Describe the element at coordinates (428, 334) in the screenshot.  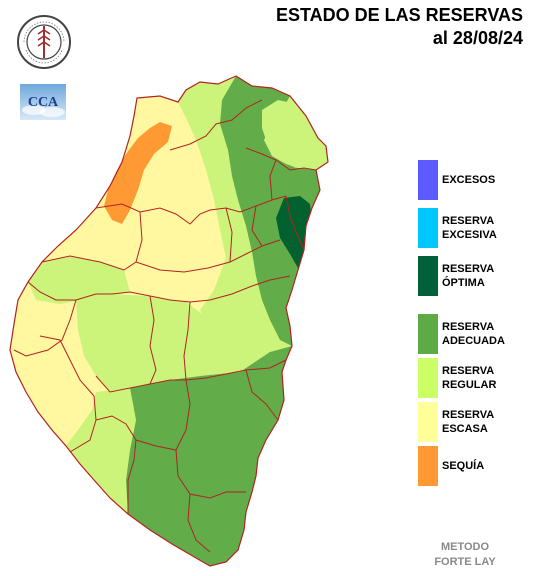
I see `legend-swatch-reserva-adecuada` at that location.